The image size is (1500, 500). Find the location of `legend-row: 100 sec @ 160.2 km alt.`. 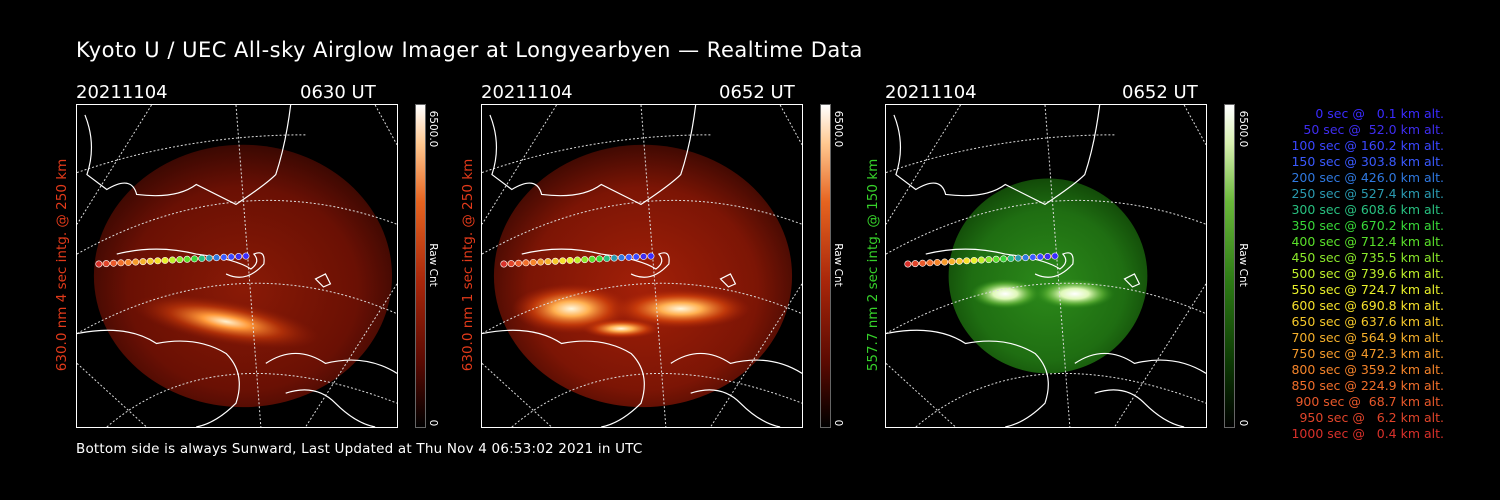

legend-row: 100 sec @ 160.2 km alt. is located at coordinates (1367, 145).